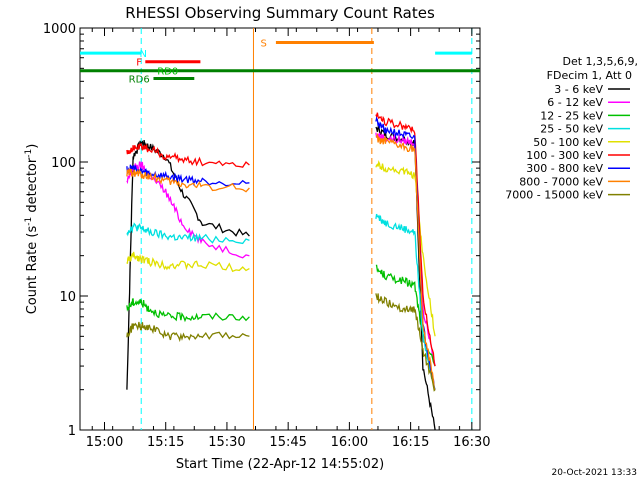 Image resolution: width=640 pixels, height=480 pixels. Describe the element at coordinates (63, 163) in the screenshot. I see `y-tick-label: 100` at that location.